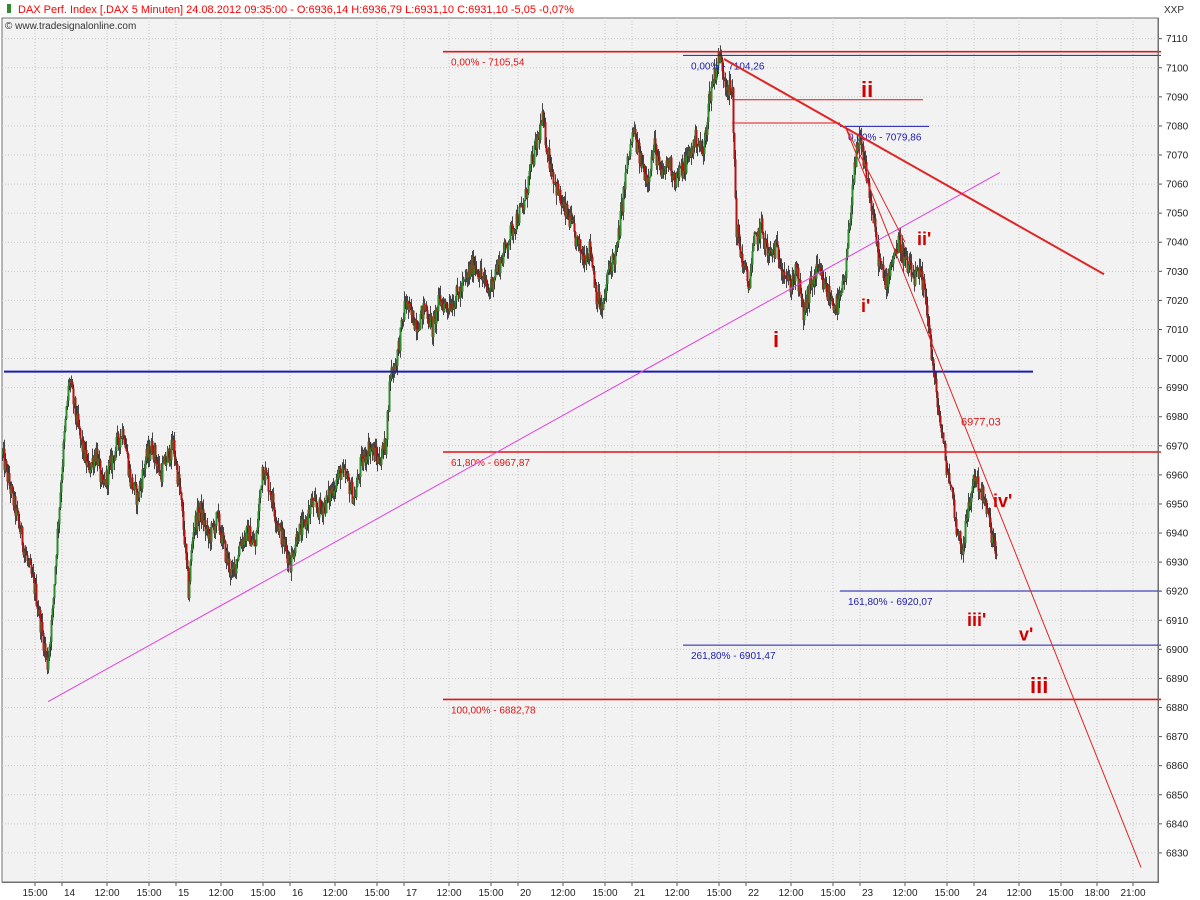 The image size is (1200, 900). What do you see at coordinates (493, 710) in the screenshot?
I see `fibonacci-level-label: 100,00% - 6882,78` at bounding box center [493, 710].